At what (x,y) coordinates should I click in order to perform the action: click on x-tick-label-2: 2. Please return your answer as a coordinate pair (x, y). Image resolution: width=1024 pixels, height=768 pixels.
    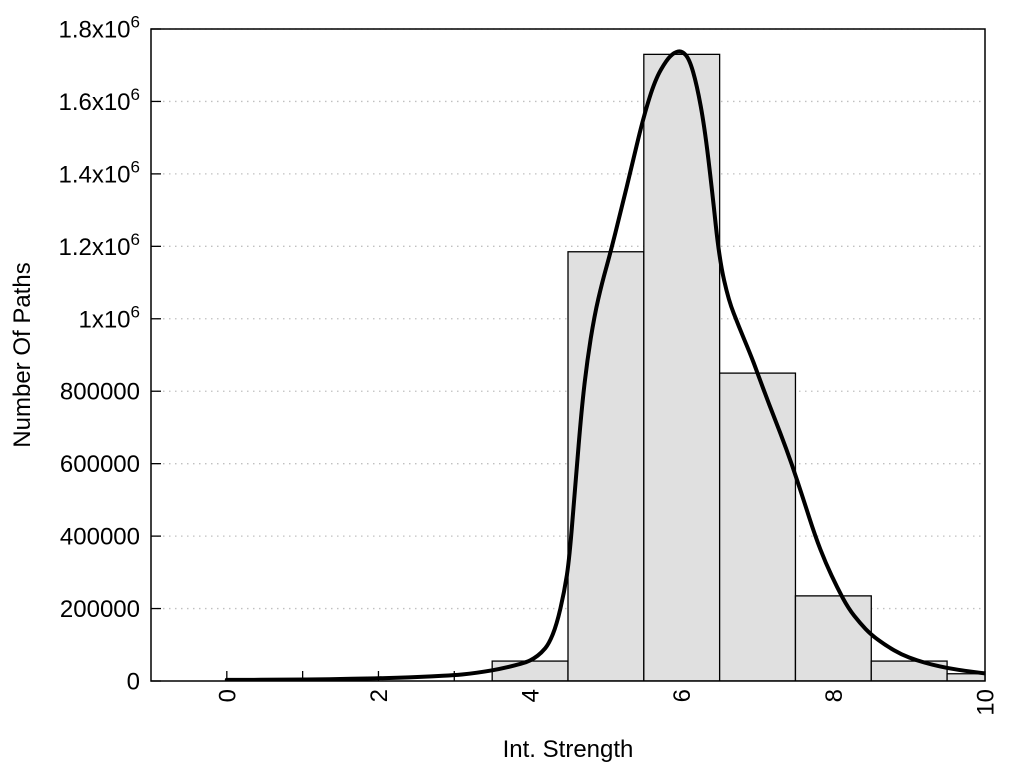
    Looking at the image, I should click on (379, 695).